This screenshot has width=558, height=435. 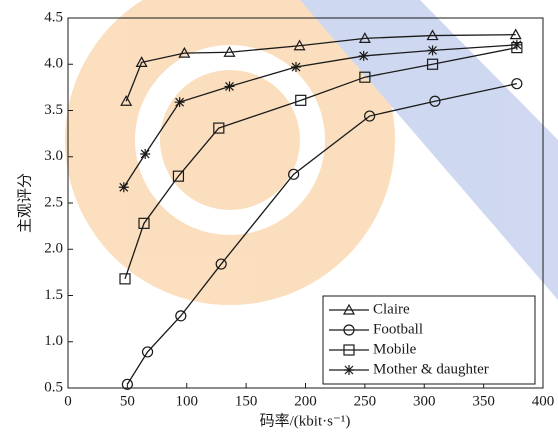 I want to click on legend-label: Football, so click(x=398, y=329).